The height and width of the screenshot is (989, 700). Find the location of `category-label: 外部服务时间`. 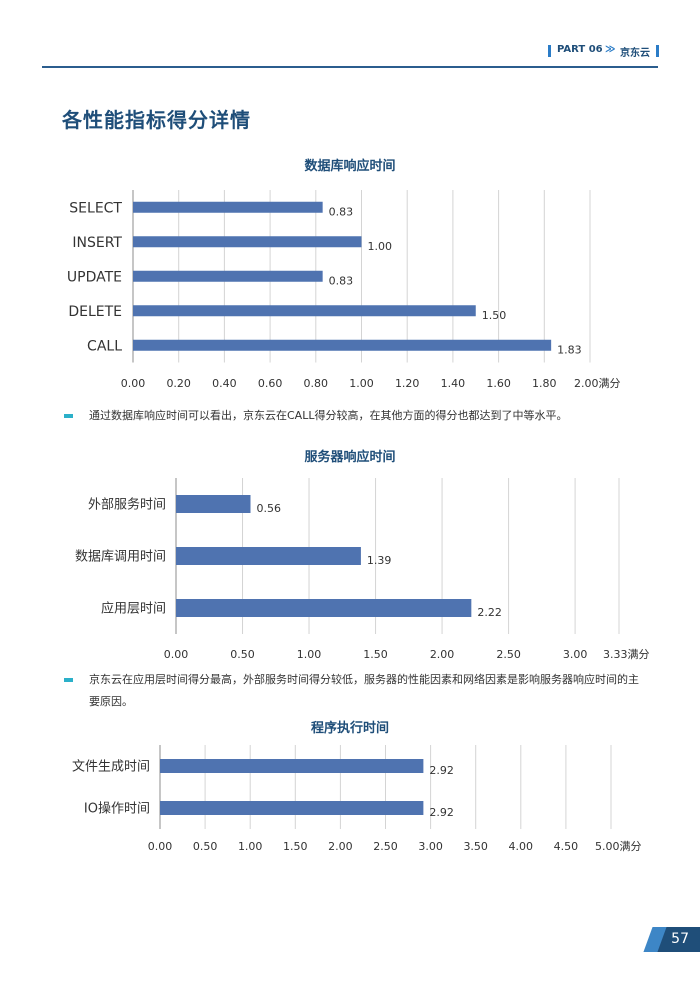

category-label: 外部服务时间 is located at coordinates (127, 505).